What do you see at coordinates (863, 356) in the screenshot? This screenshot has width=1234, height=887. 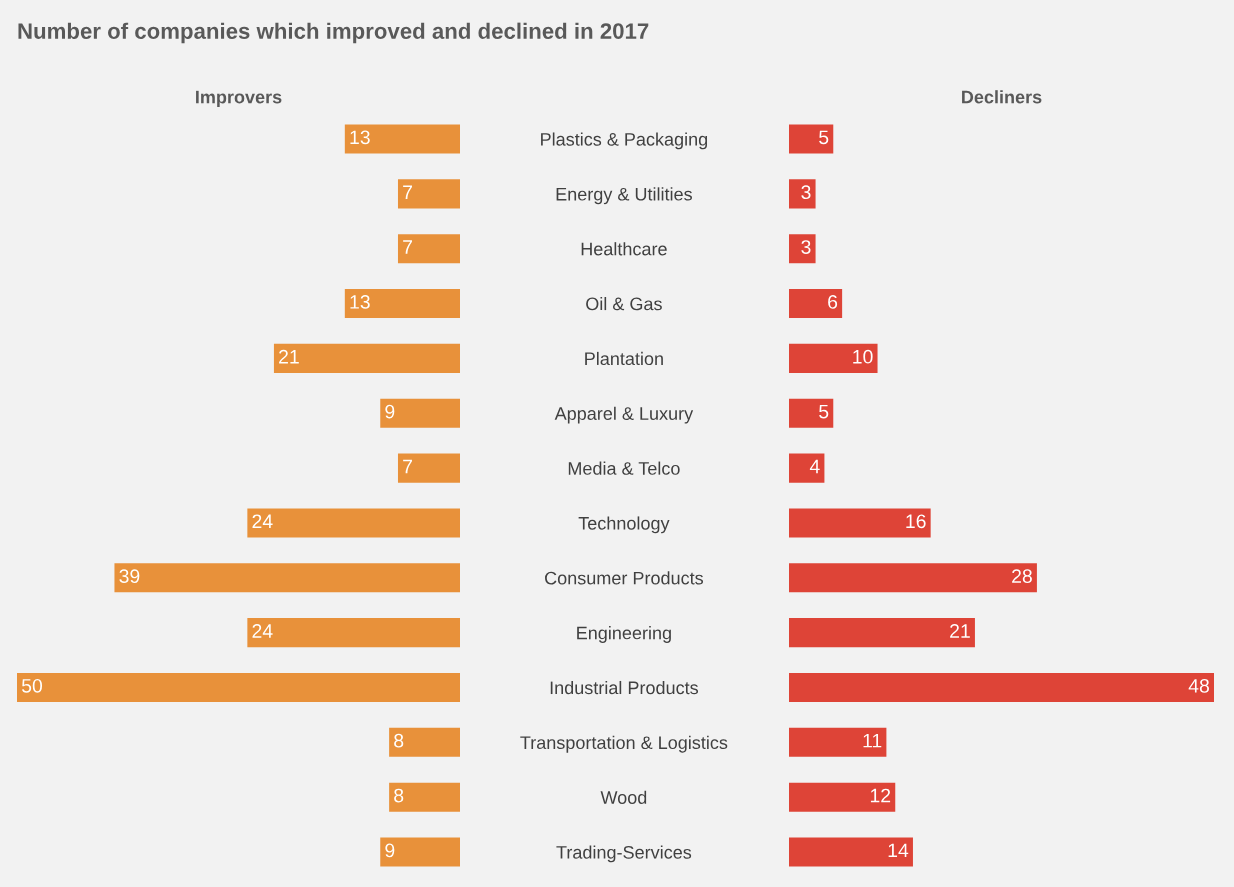 I see `data-label: 10` at bounding box center [863, 356].